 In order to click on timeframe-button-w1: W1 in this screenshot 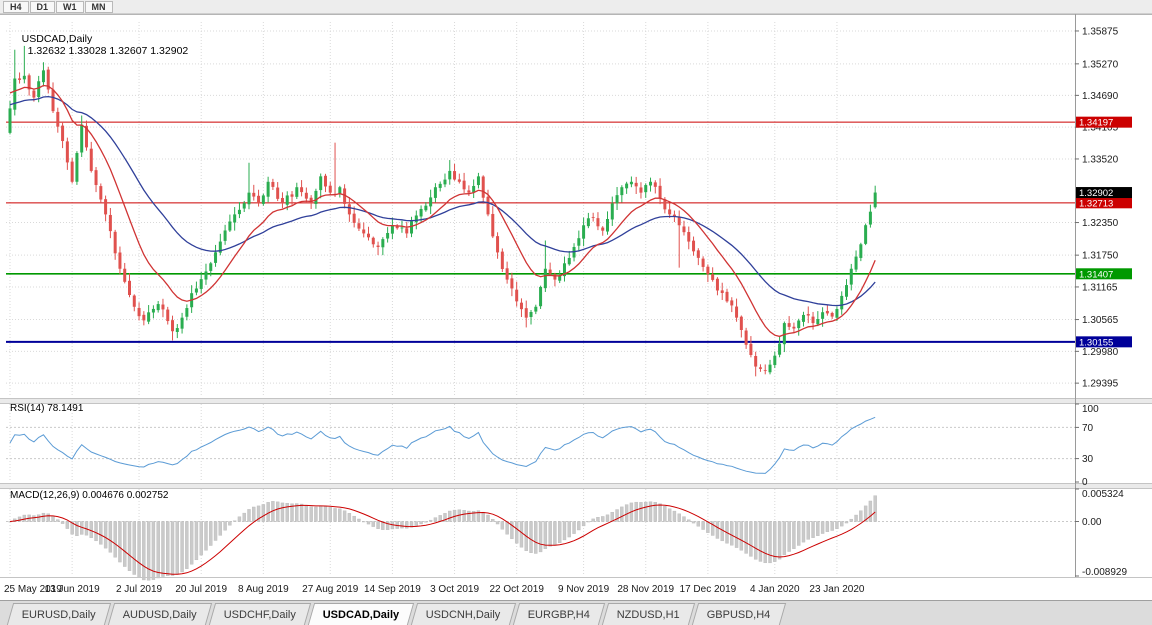, I will do `click(70, 6)`.